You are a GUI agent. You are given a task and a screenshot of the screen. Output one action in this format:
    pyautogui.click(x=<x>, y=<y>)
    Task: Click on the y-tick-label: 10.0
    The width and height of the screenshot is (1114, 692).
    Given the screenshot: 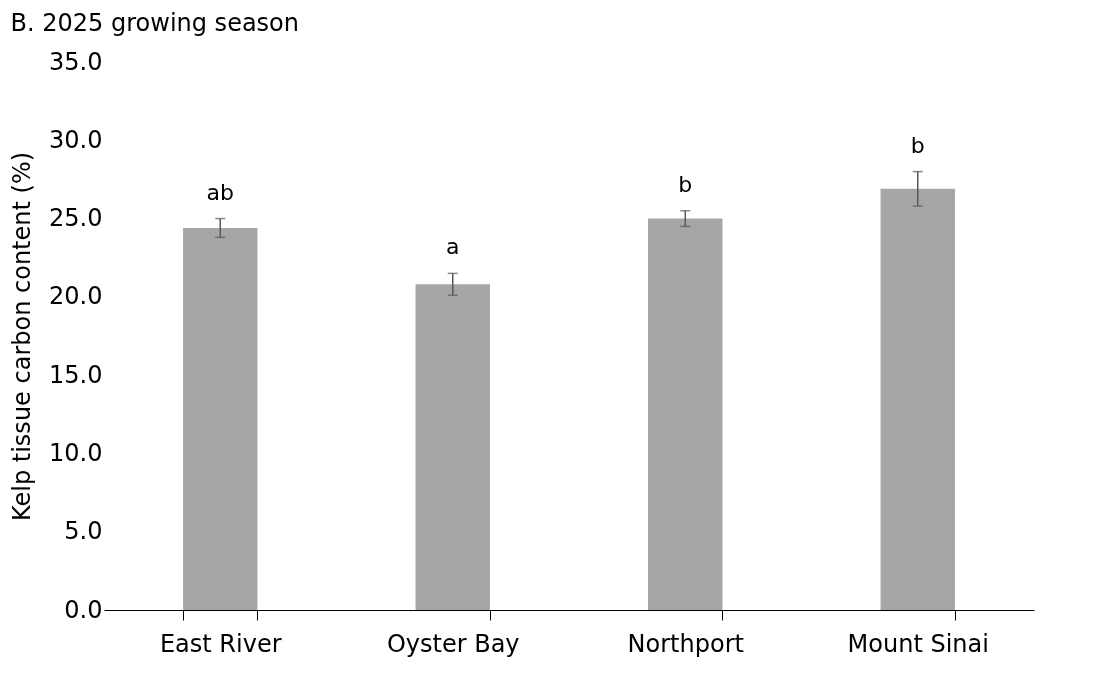 What is the action you would take?
    pyautogui.click(x=76, y=452)
    